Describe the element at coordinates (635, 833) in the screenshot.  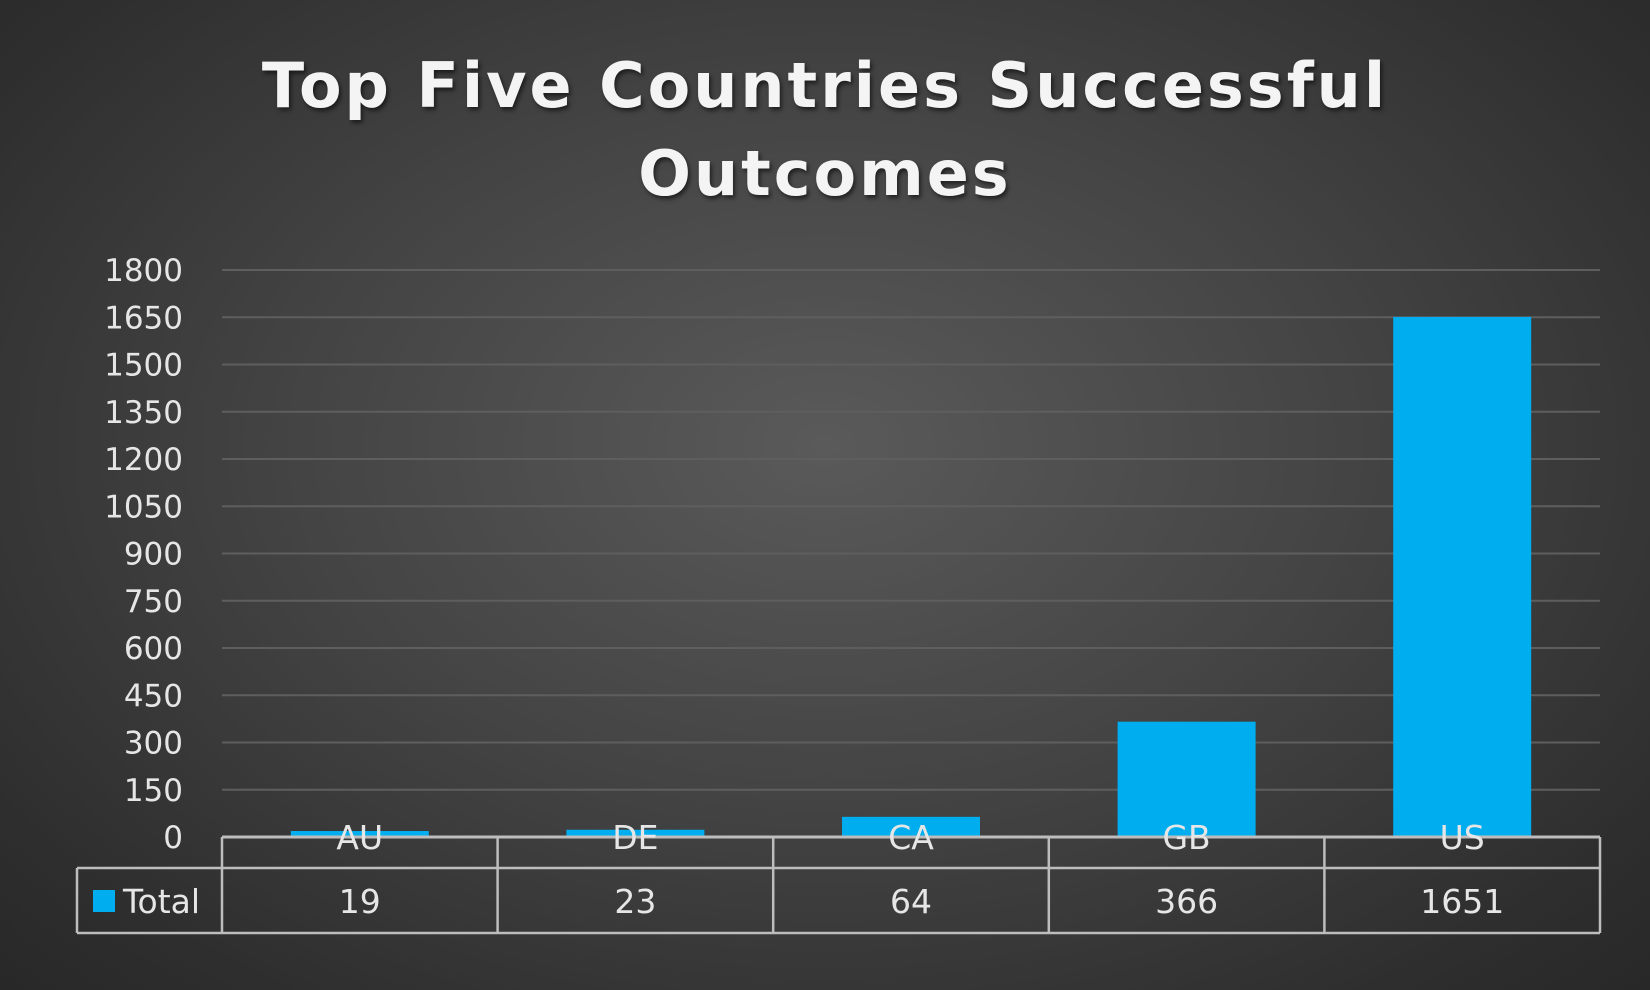
I see `bar-de` at that location.